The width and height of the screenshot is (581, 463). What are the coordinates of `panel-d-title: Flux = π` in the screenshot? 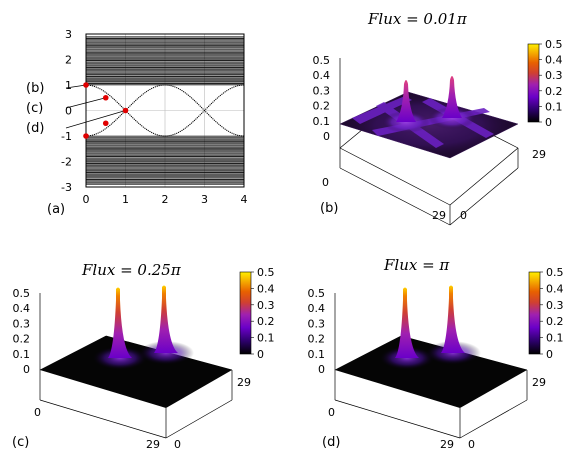 It's located at (416, 265).